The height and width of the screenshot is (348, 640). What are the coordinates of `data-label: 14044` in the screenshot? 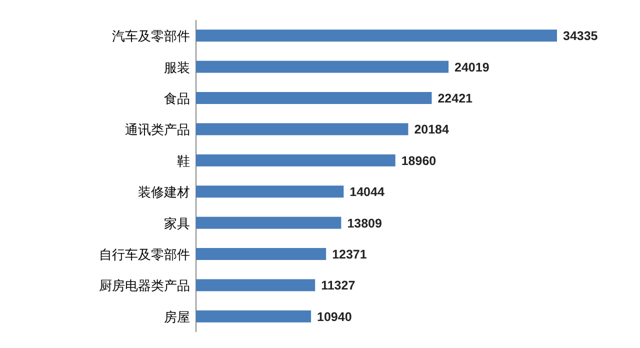 It's located at (367, 192).